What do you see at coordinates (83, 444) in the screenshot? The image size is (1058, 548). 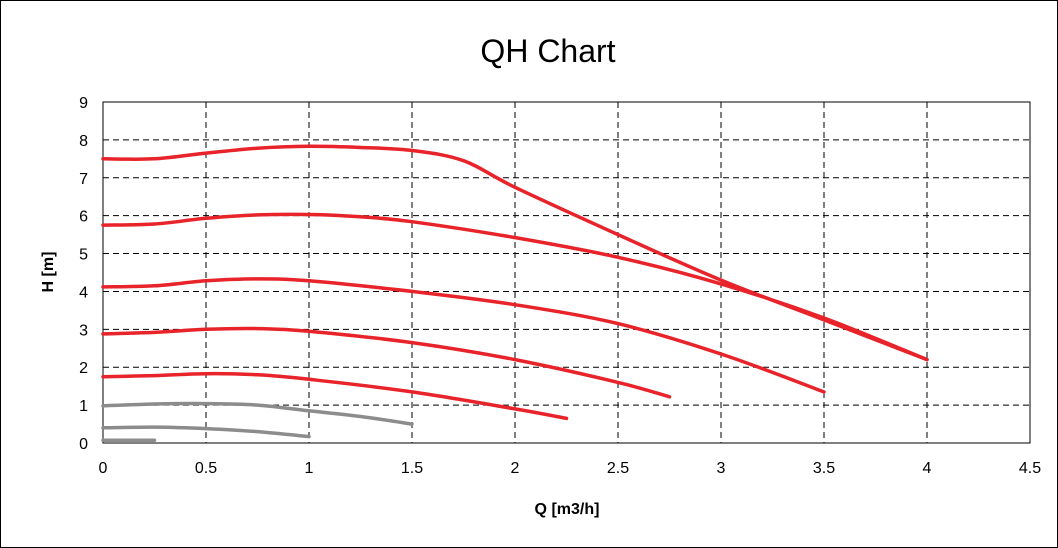 I see `y-tick-label: 0` at bounding box center [83, 444].